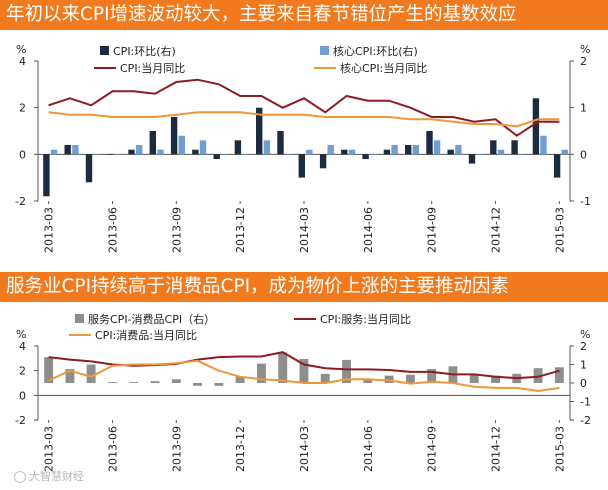 The height and width of the screenshot is (490, 608). What do you see at coordinates (176, 449) in the screenshot?
I see `x-axis-label: 2013-09` at bounding box center [176, 449].